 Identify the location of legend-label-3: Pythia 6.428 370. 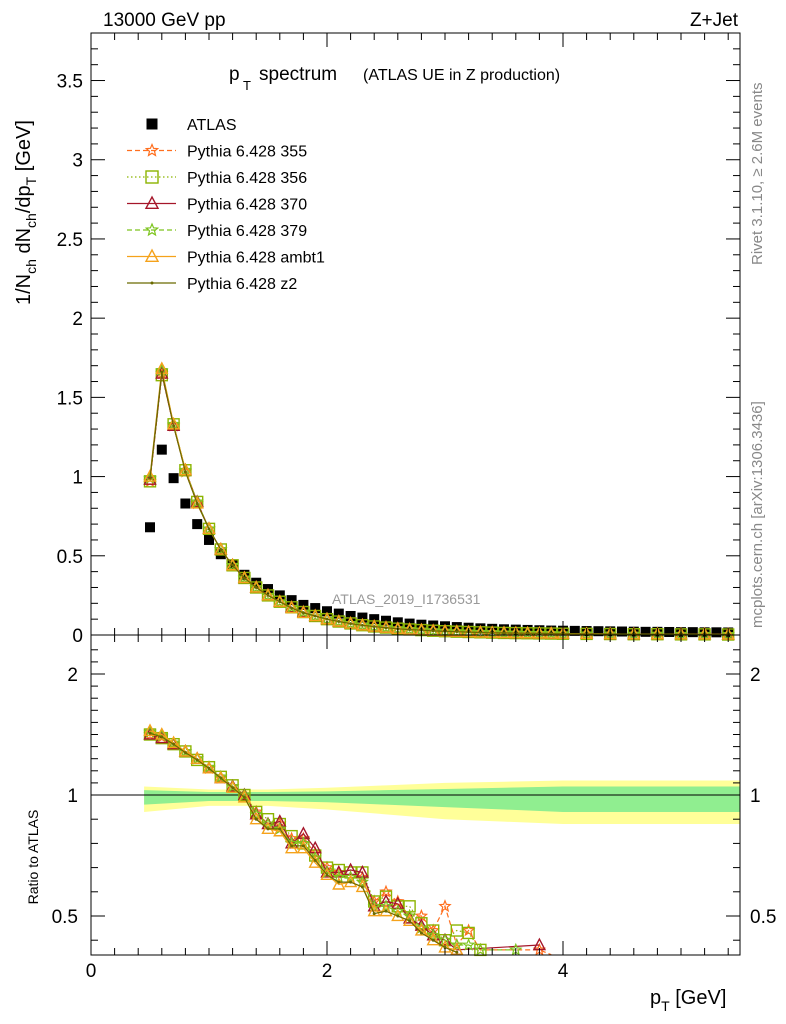
(247, 205).